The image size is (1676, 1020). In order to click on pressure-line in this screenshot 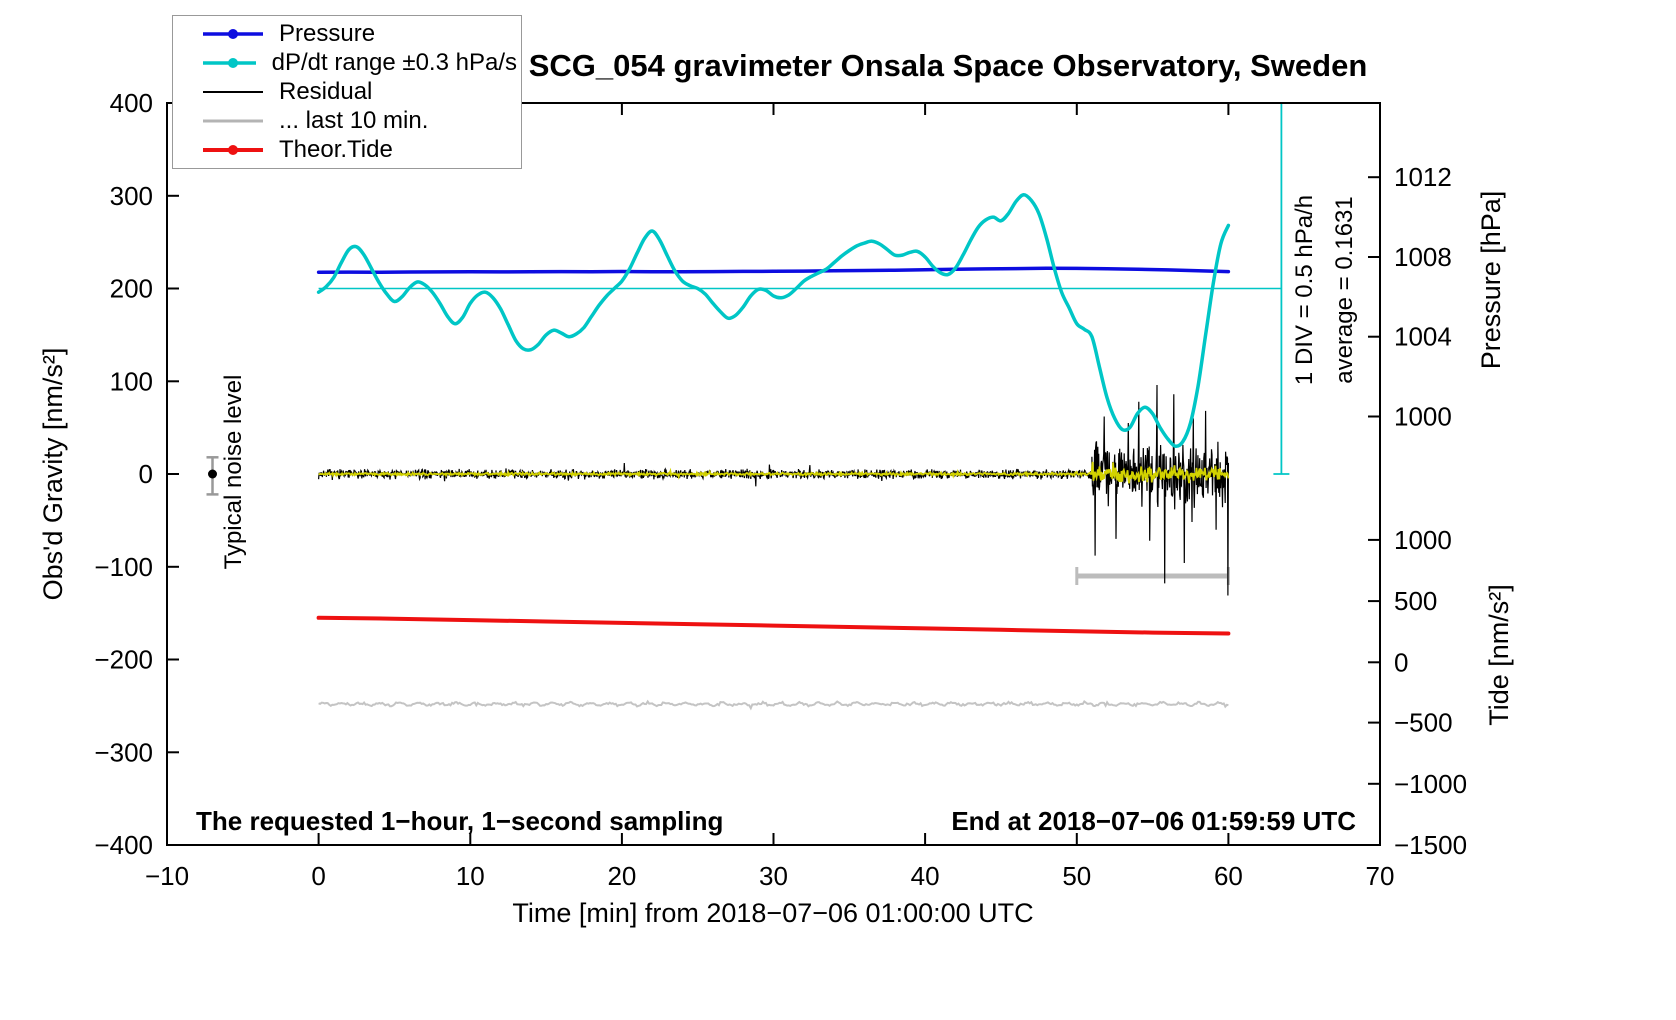, I will do `click(773, 270)`.